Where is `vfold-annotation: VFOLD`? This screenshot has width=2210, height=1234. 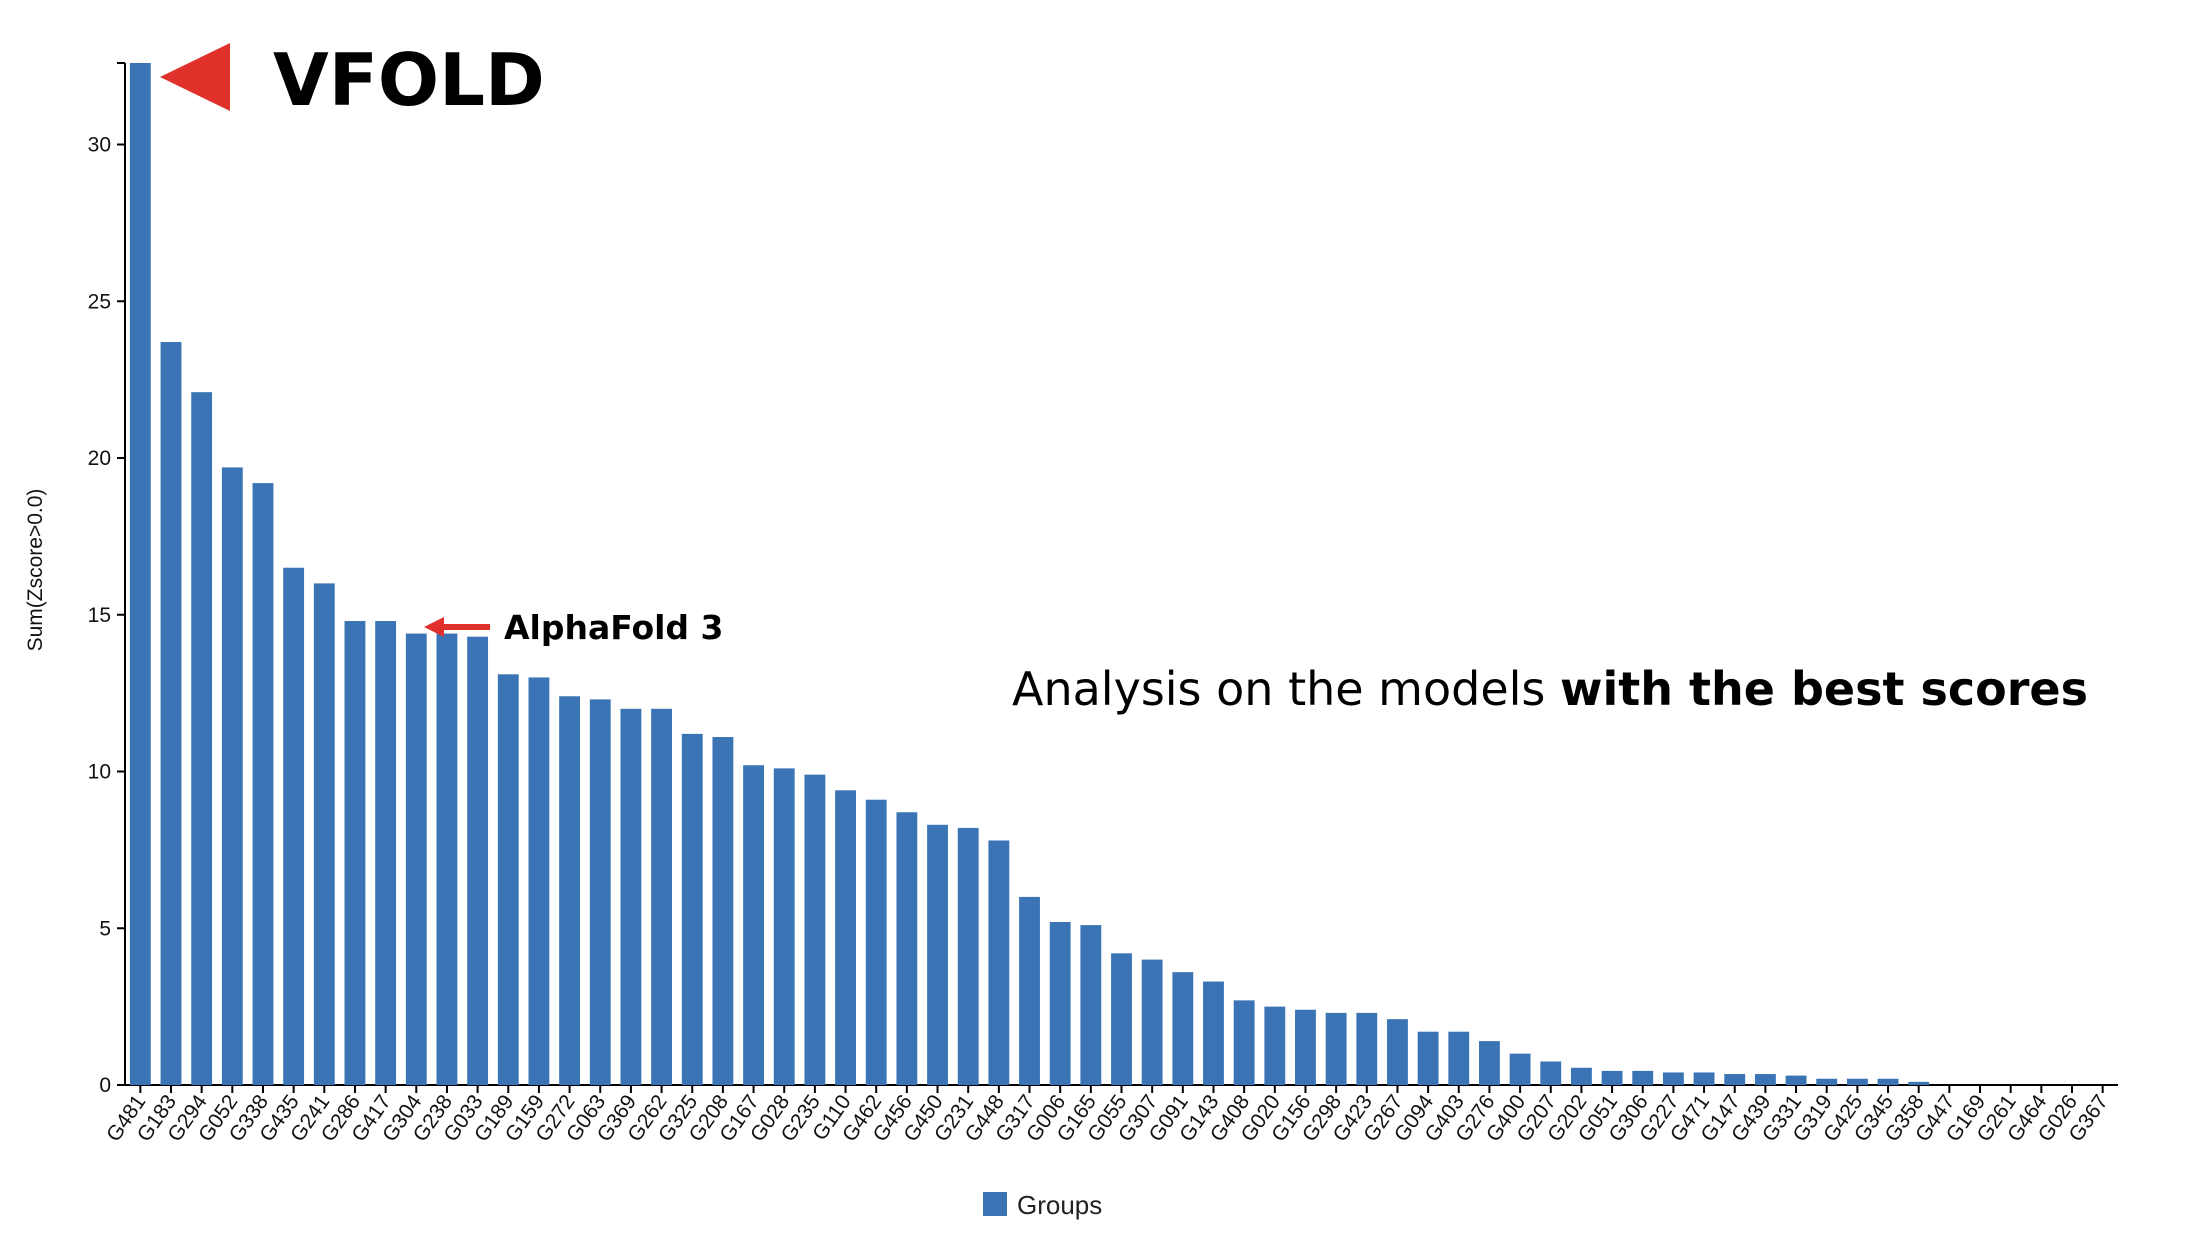
vfold-annotation: VFOLD is located at coordinates (352, 80).